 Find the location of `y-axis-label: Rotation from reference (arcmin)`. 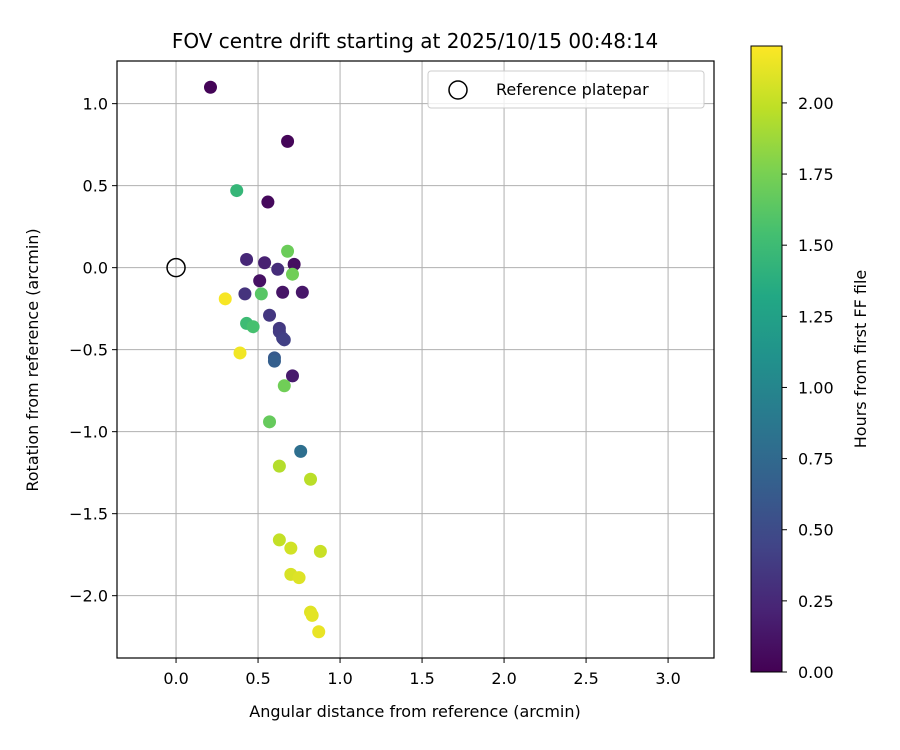

y-axis-label: Rotation from reference (arcmin) is located at coordinates (32, 359).